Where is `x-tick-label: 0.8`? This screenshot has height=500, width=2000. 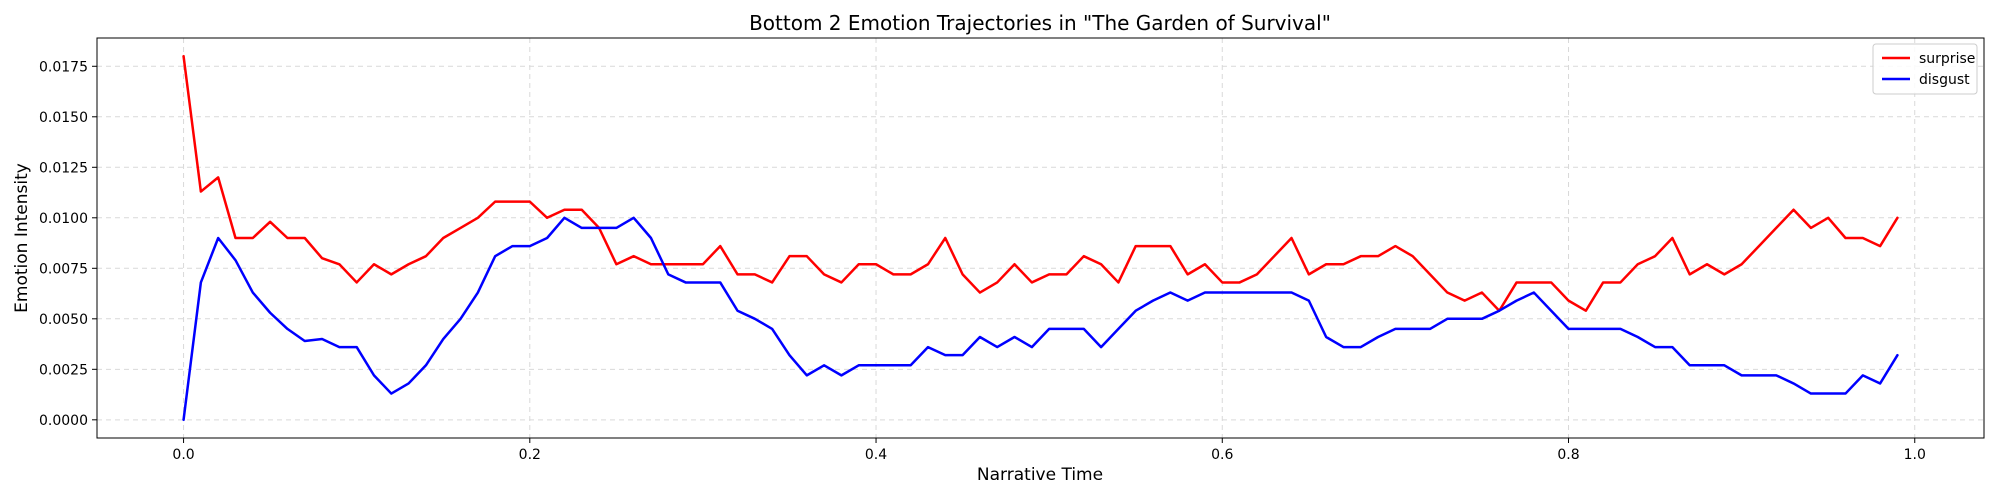
x-tick-label: 0.8 is located at coordinates (1568, 455).